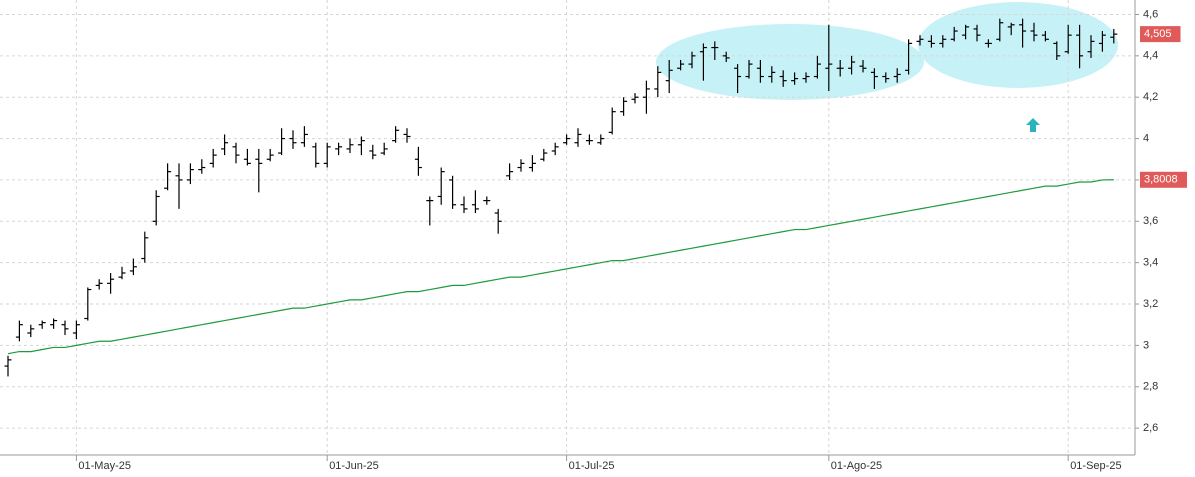 The width and height of the screenshot is (1195, 477). What do you see at coordinates (104, 466) in the screenshot?
I see `x-tick-label: 01-May-25` at bounding box center [104, 466].